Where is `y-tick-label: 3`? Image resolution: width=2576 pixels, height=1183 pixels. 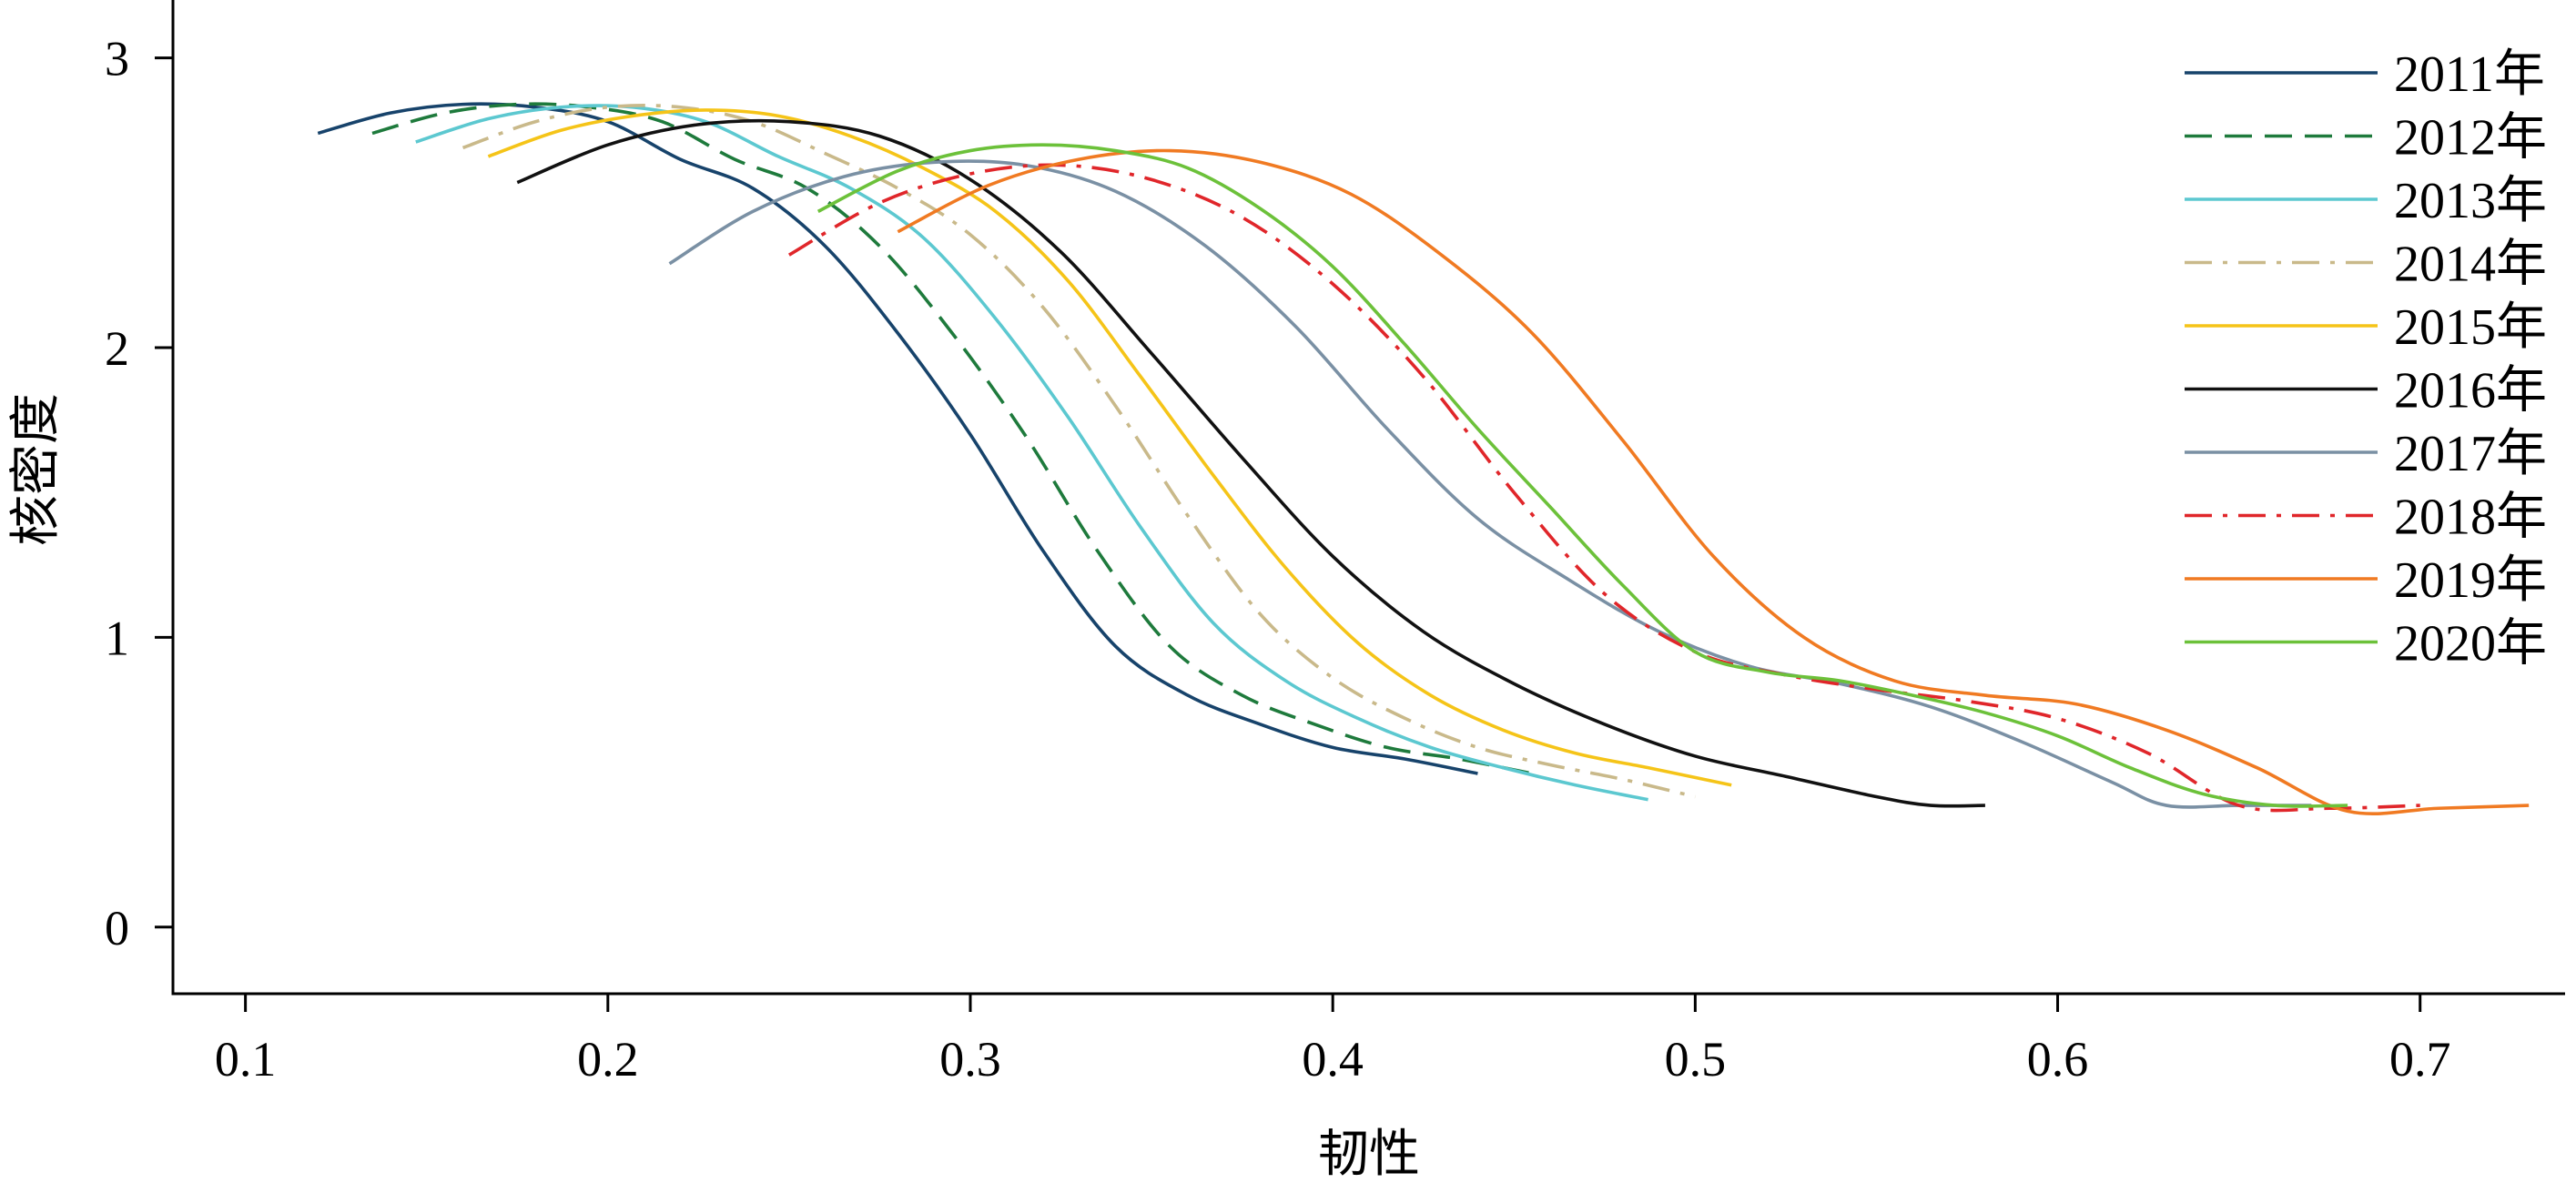 y-tick-label: 3 is located at coordinates (117, 59).